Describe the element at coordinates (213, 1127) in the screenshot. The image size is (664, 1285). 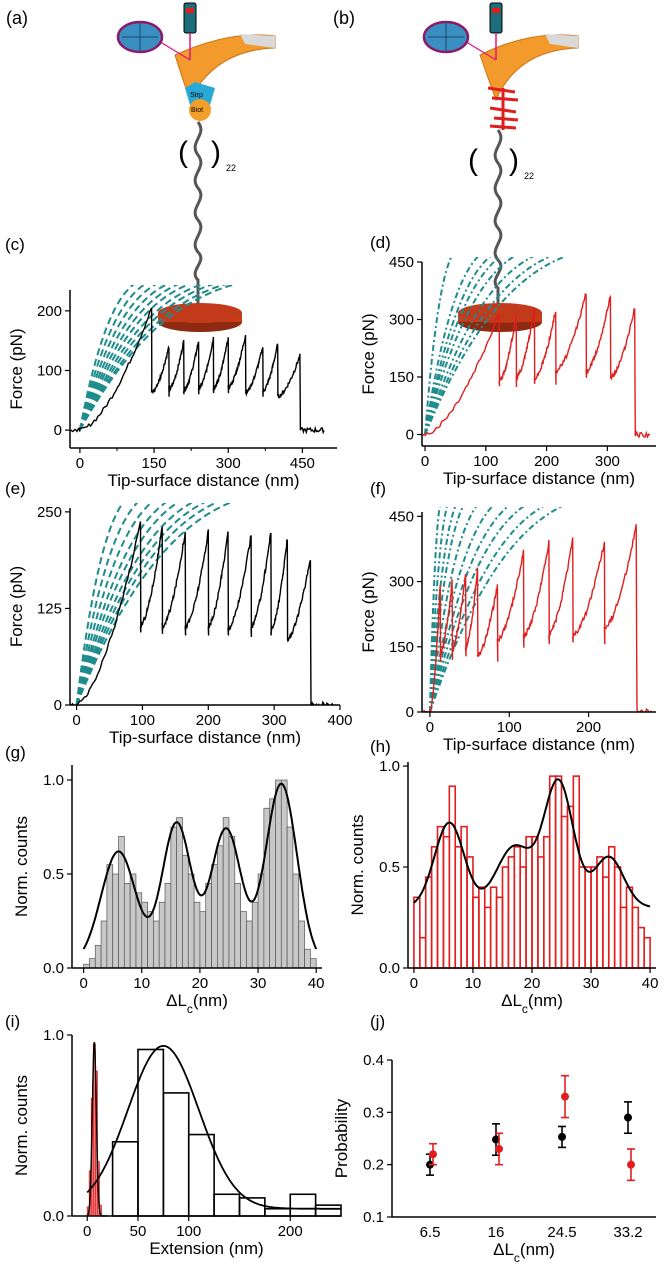
I see `gaussian-fit-black` at that location.